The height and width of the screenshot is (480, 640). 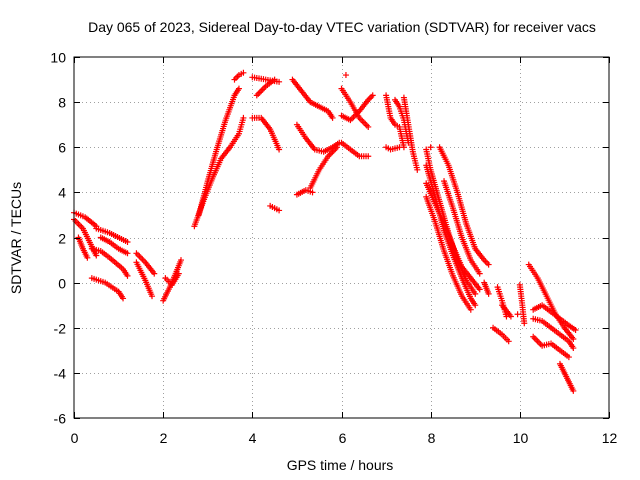 I want to click on x-tick-label: 2, so click(x=164, y=438).